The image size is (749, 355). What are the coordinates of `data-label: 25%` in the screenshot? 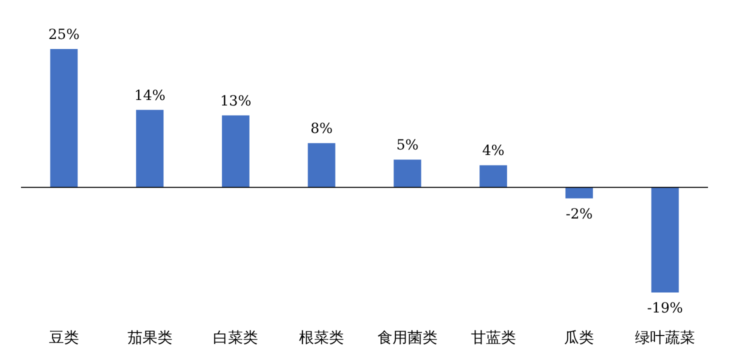 It's located at (64, 35).